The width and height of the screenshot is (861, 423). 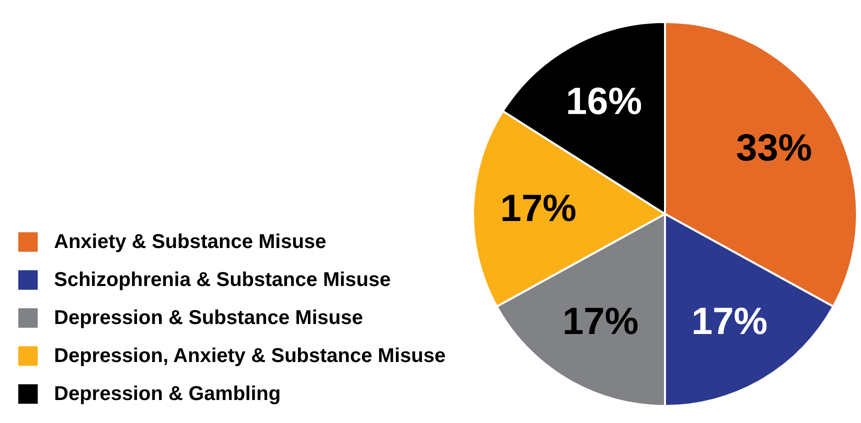 What do you see at coordinates (604, 101) in the screenshot?
I see `data-label: 16%` at bounding box center [604, 101].